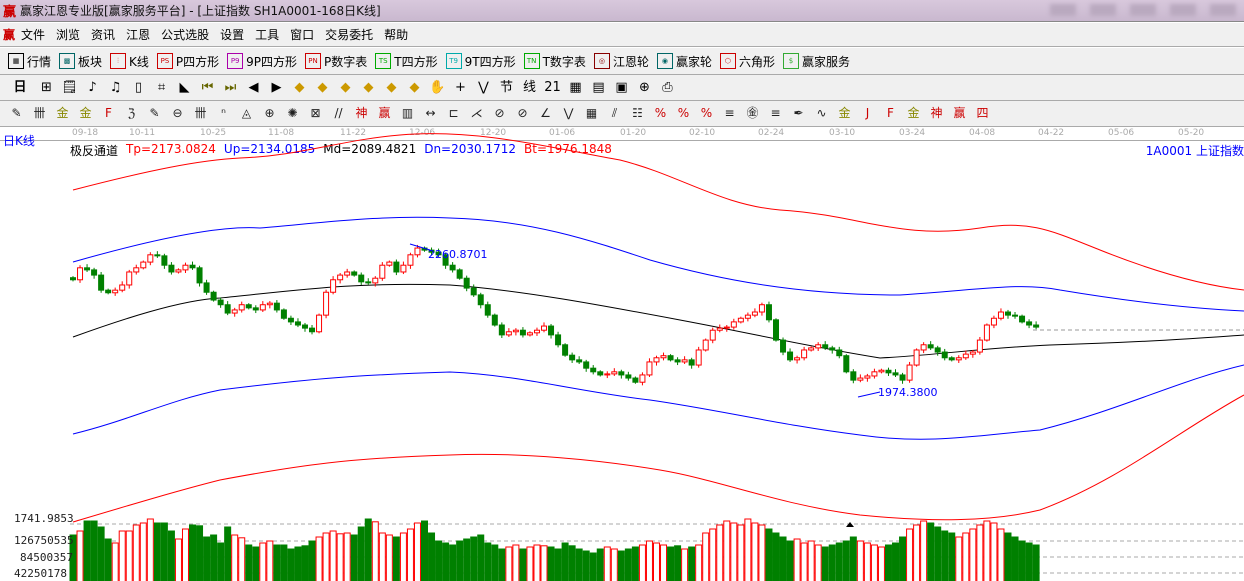 The width and height of the screenshot is (1244, 581). Describe the element at coordinates (138, 35) in the screenshot. I see `menu-item: 江恩` at that location.